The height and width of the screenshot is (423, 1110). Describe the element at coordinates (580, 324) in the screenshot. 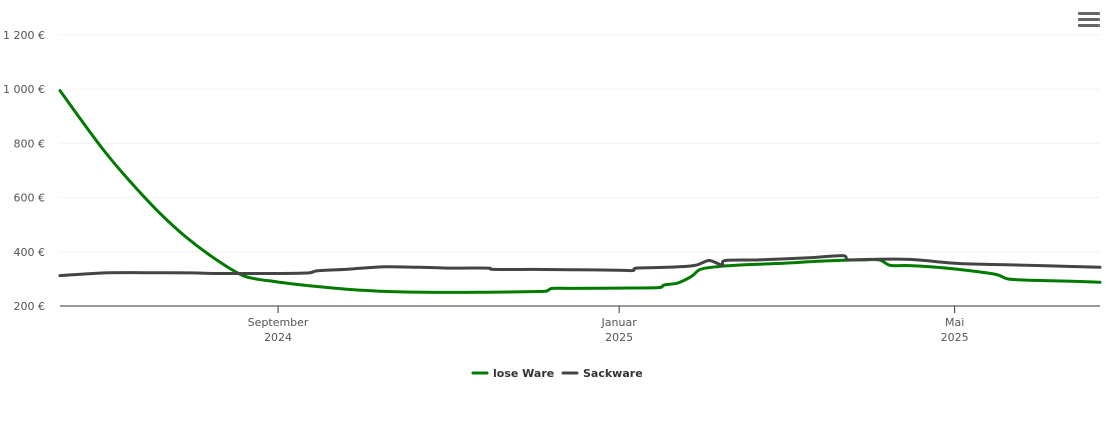

I see `x-axis: September 2024 Januar 2025 Mai 2025` at that location.